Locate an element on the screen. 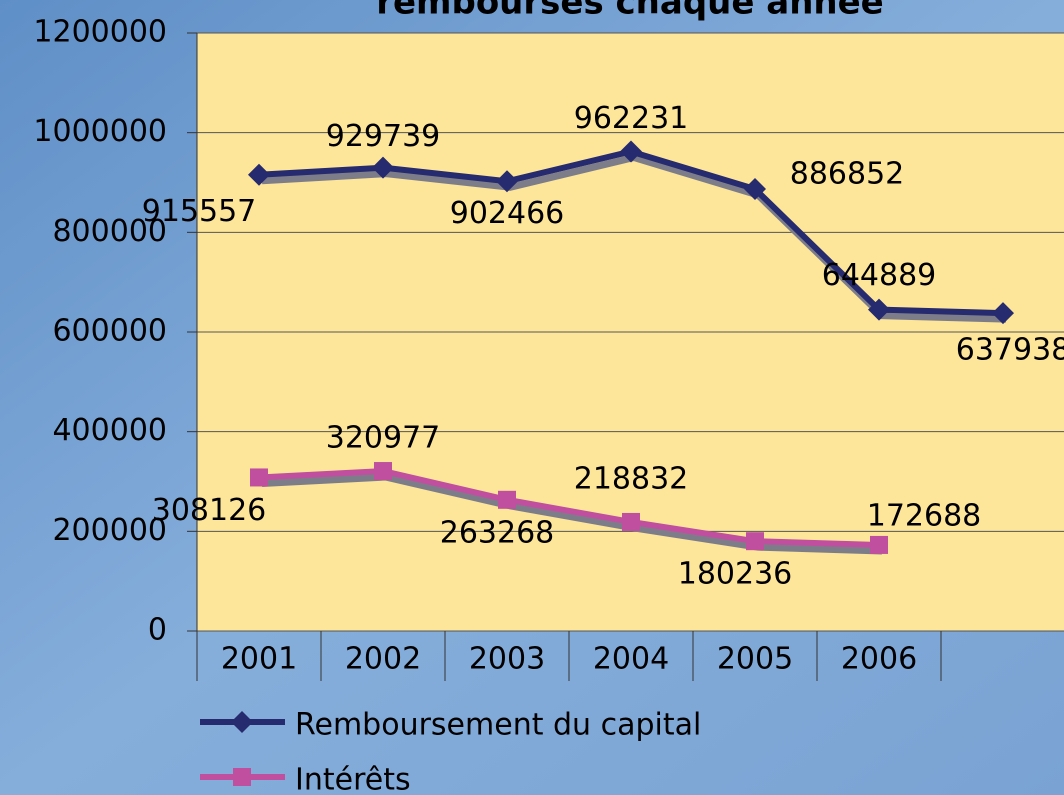 Image resolution: width=1064 pixels, height=795 pixels. data-label: 644889 is located at coordinates (879, 275).